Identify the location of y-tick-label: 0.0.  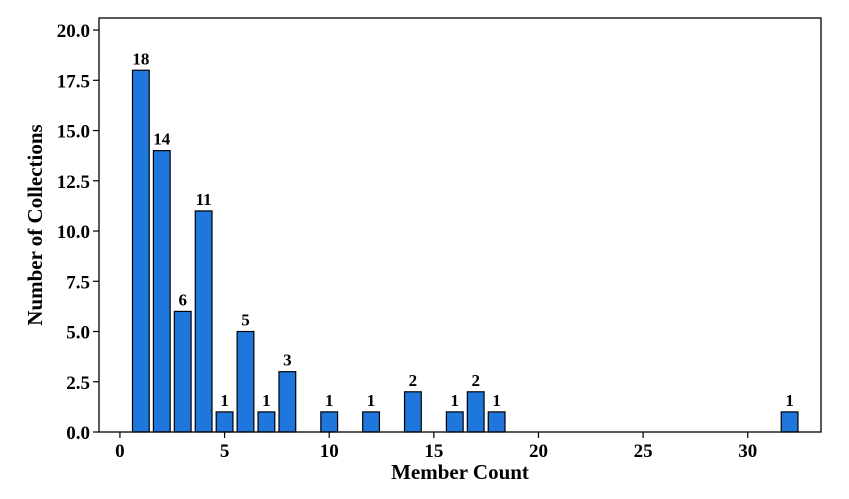
(78, 433).